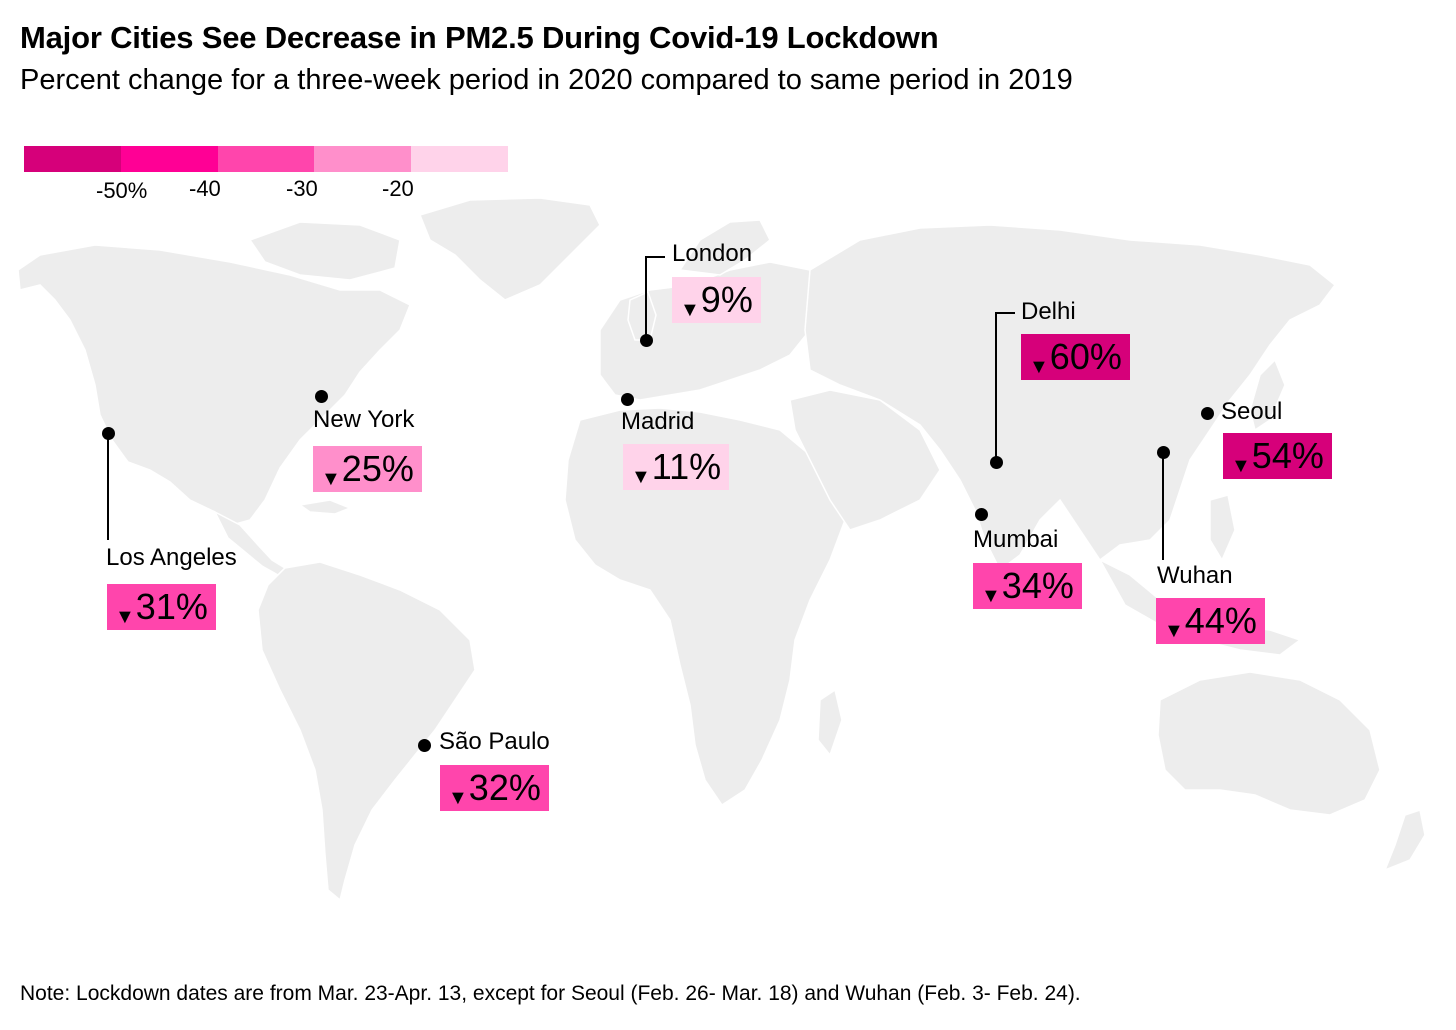 Image resolution: width=1456 pixels, height=1030 pixels. I want to click on color-legend, so click(266, 159).